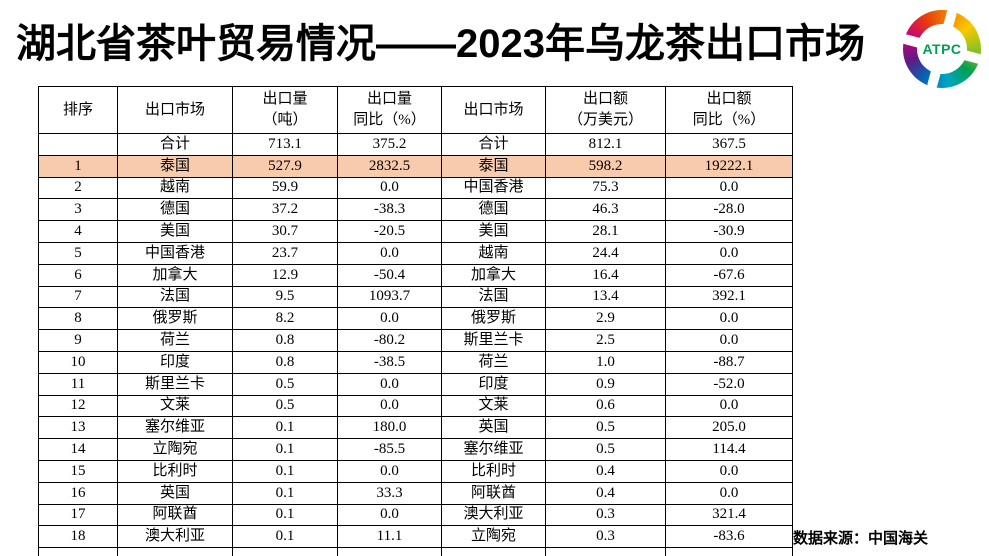 Image resolution: width=989 pixels, height=556 pixels. What do you see at coordinates (389, 297) in the screenshot?
I see `cell-volume-yoy: 1093.7` at bounding box center [389, 297].